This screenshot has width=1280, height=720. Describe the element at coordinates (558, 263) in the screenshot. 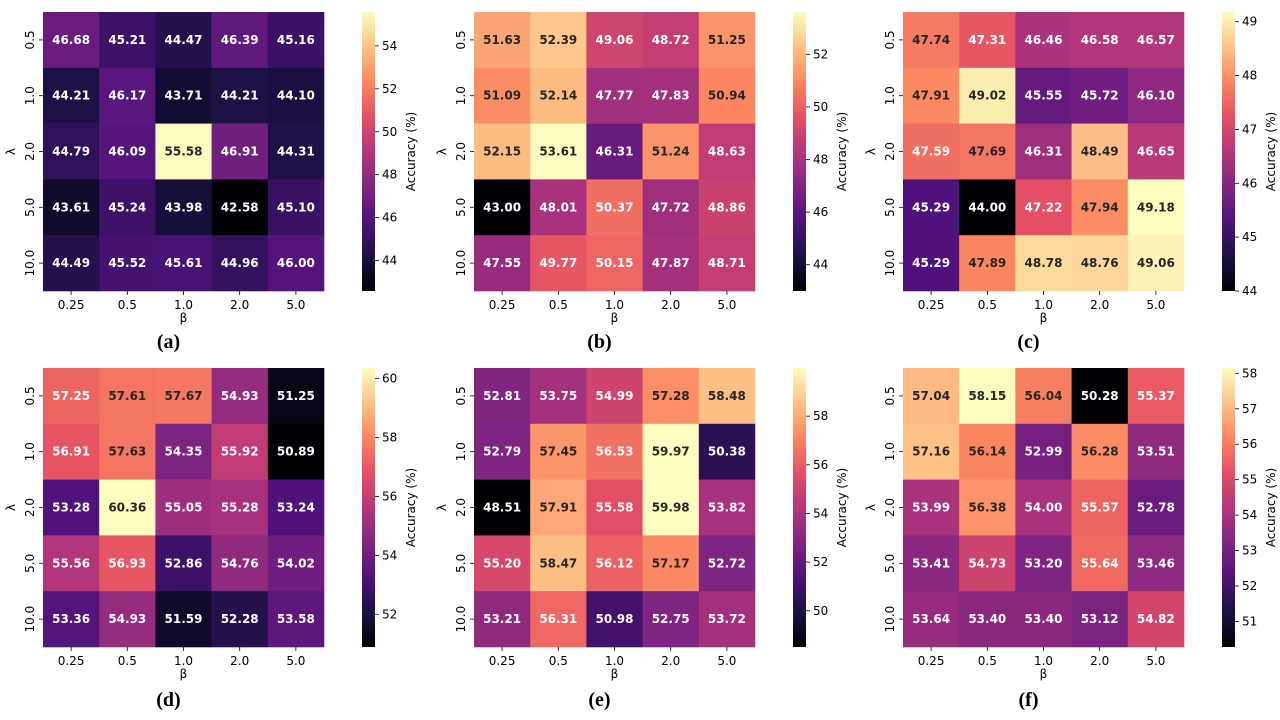

I see `cell-value-label: 49.77` at that location.